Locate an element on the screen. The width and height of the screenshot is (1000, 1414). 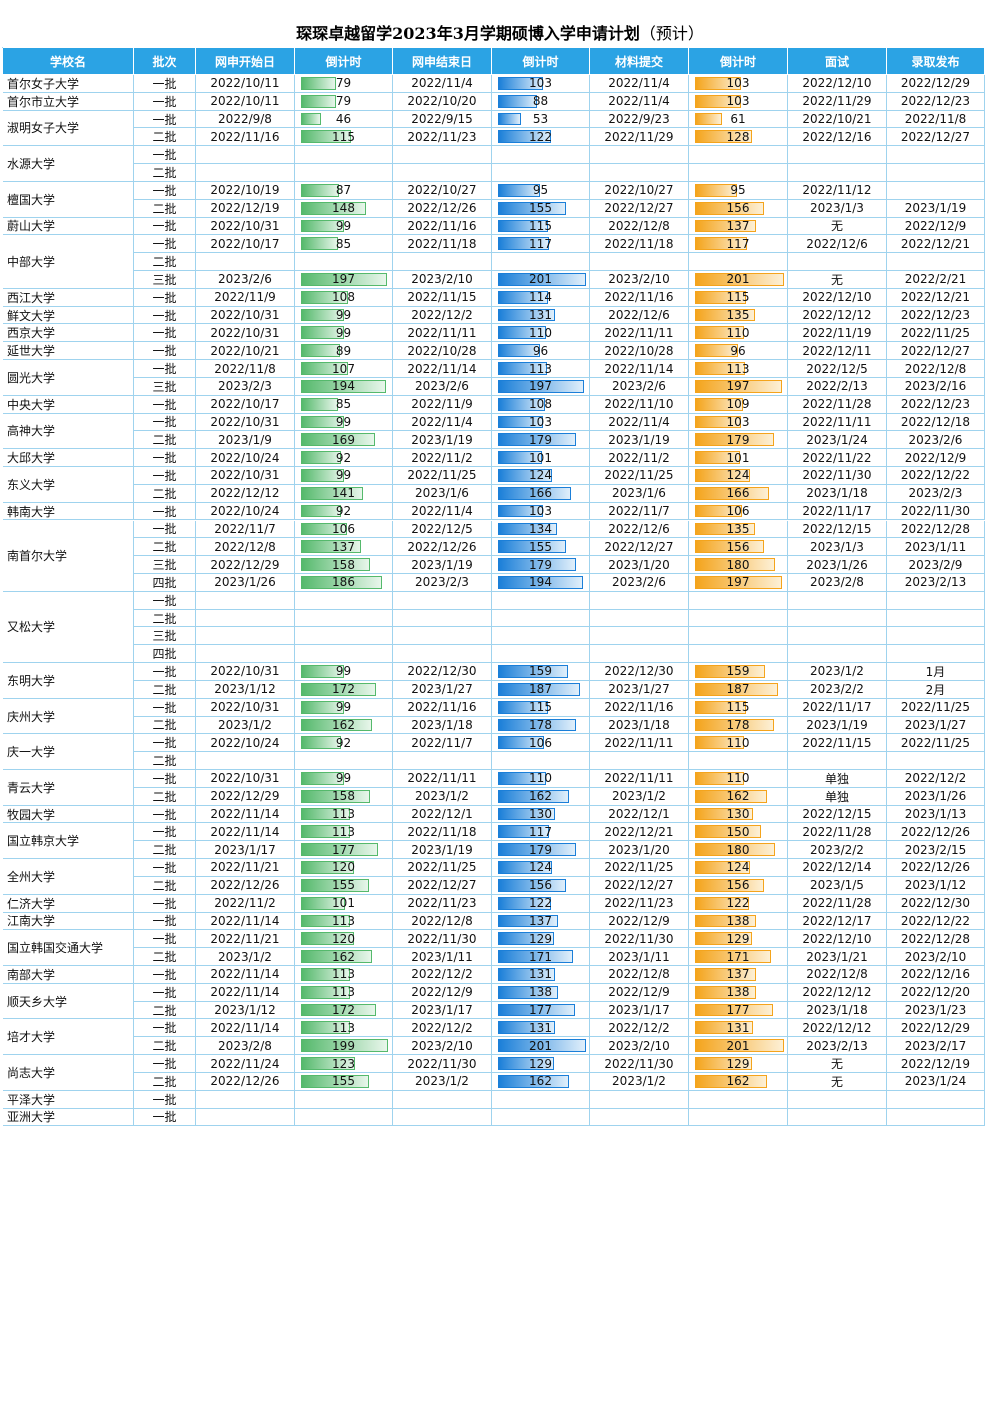
cell-text: 158 is located at coordinates (343, 796).